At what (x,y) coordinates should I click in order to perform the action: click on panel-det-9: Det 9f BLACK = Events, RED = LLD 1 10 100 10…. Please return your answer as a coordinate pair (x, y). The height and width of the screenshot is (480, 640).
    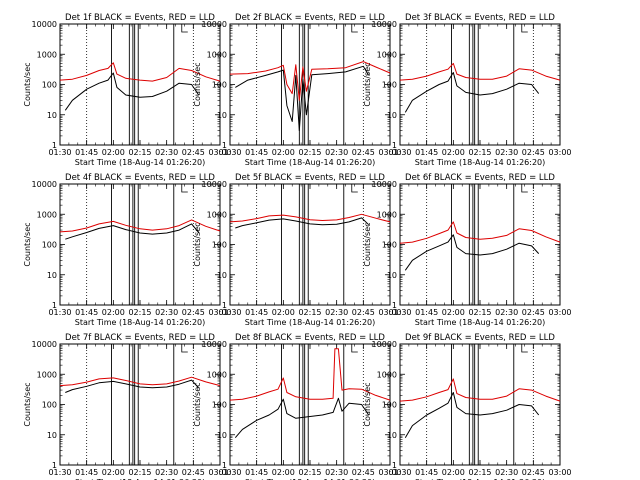
    Looking at the image, I should click on (467, 406).